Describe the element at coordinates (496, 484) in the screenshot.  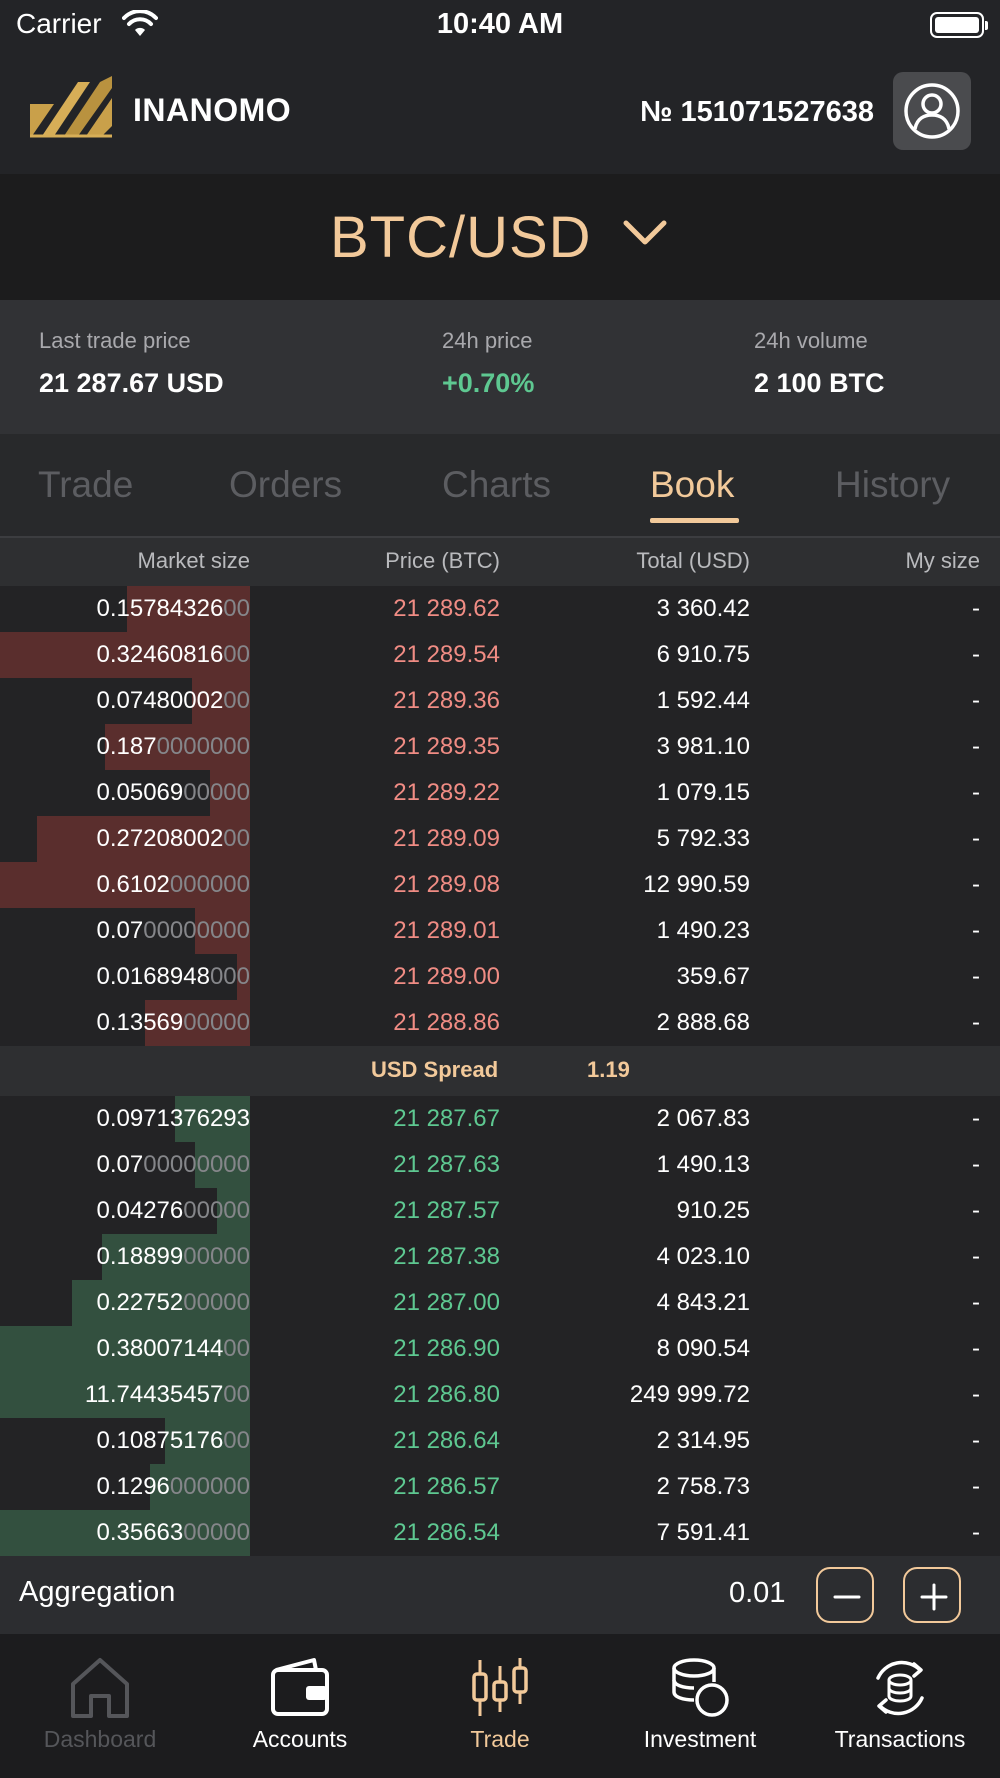
I see `tab-charts: Charts` at that location.